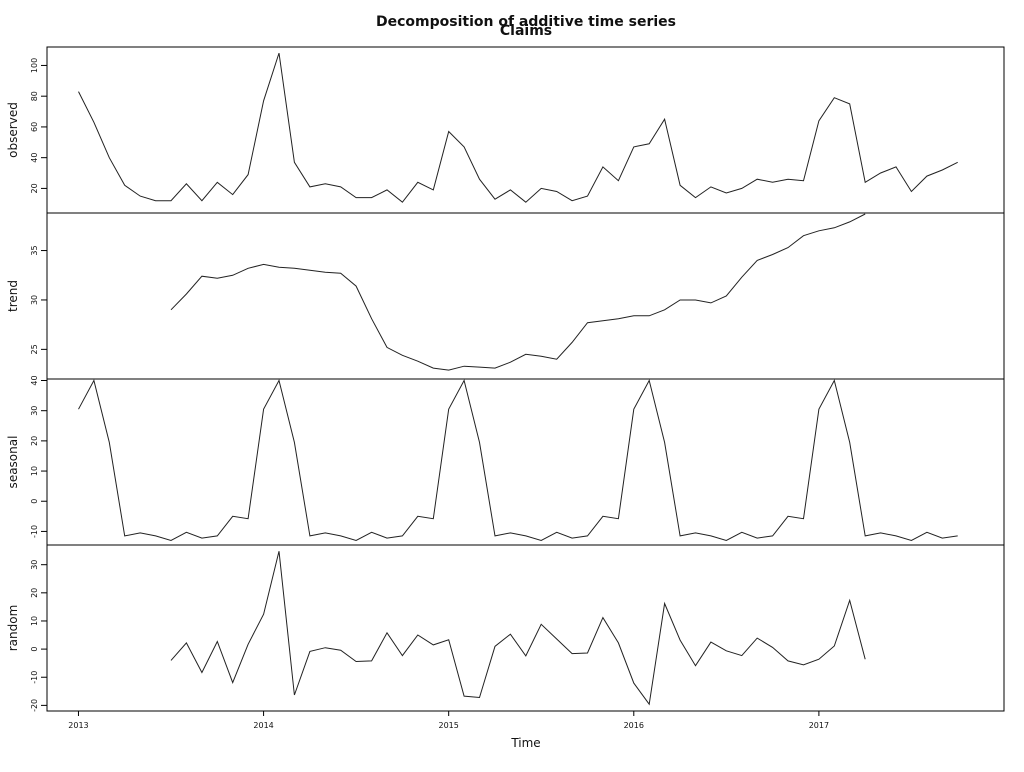 The image size is (1024, 772). Describe the element at coordinates (34, 65) in the screenshot. I see `panel-observed-y-tick-label: 100` at that location.